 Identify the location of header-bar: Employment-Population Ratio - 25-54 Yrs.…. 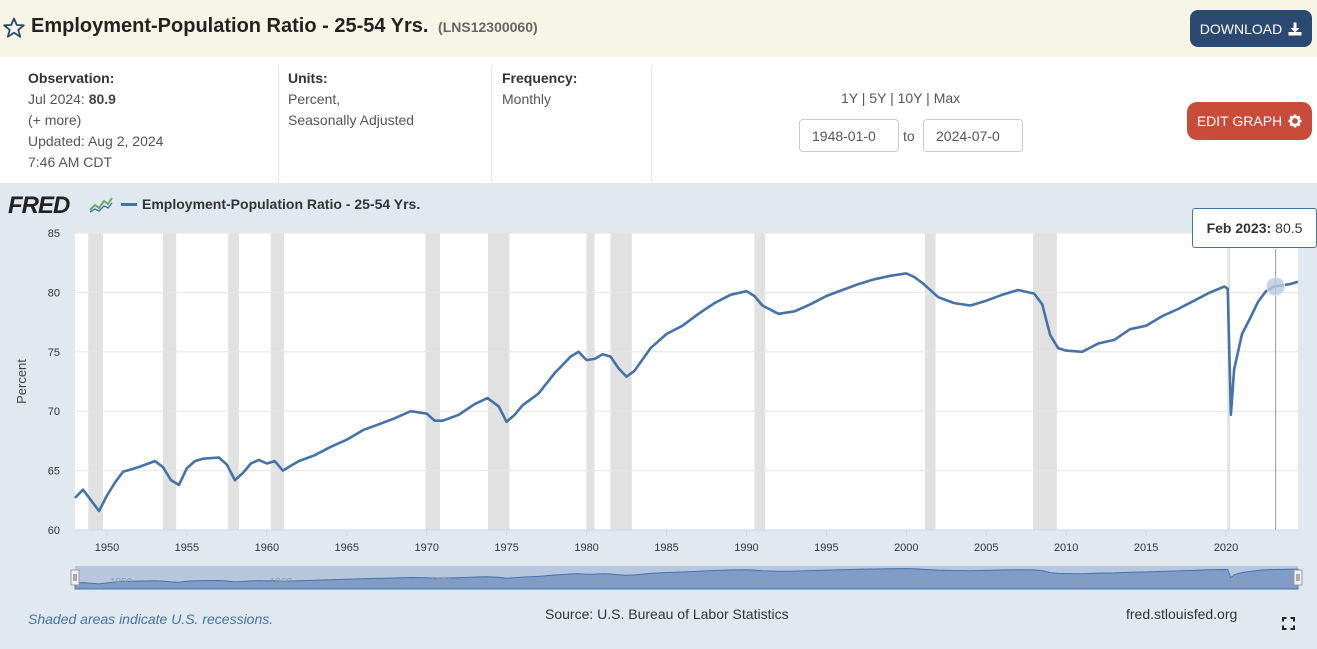
(658, 28).